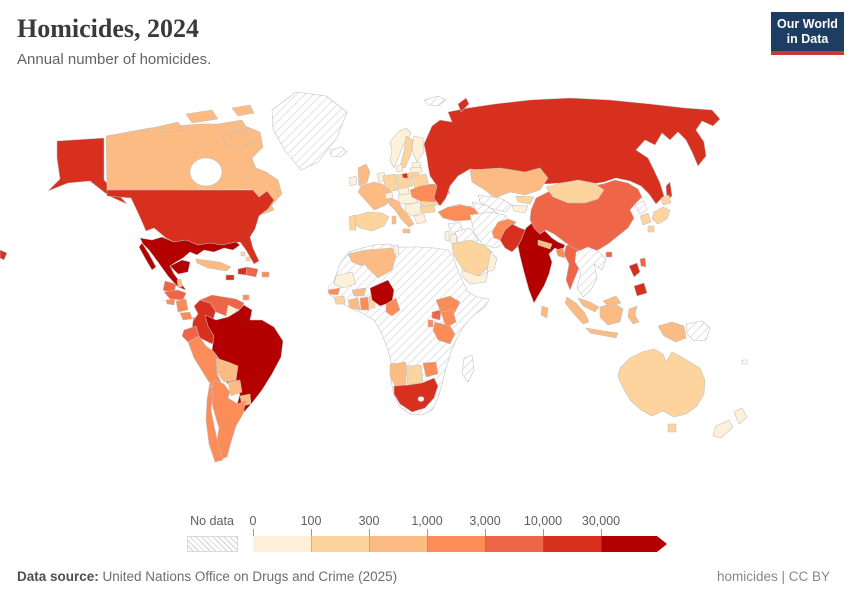 The width and height of the screenshot is (850, 600). Describe the element at coordinates (602, 333) in the screenshot. I see `country-indonesia-java` at that location.